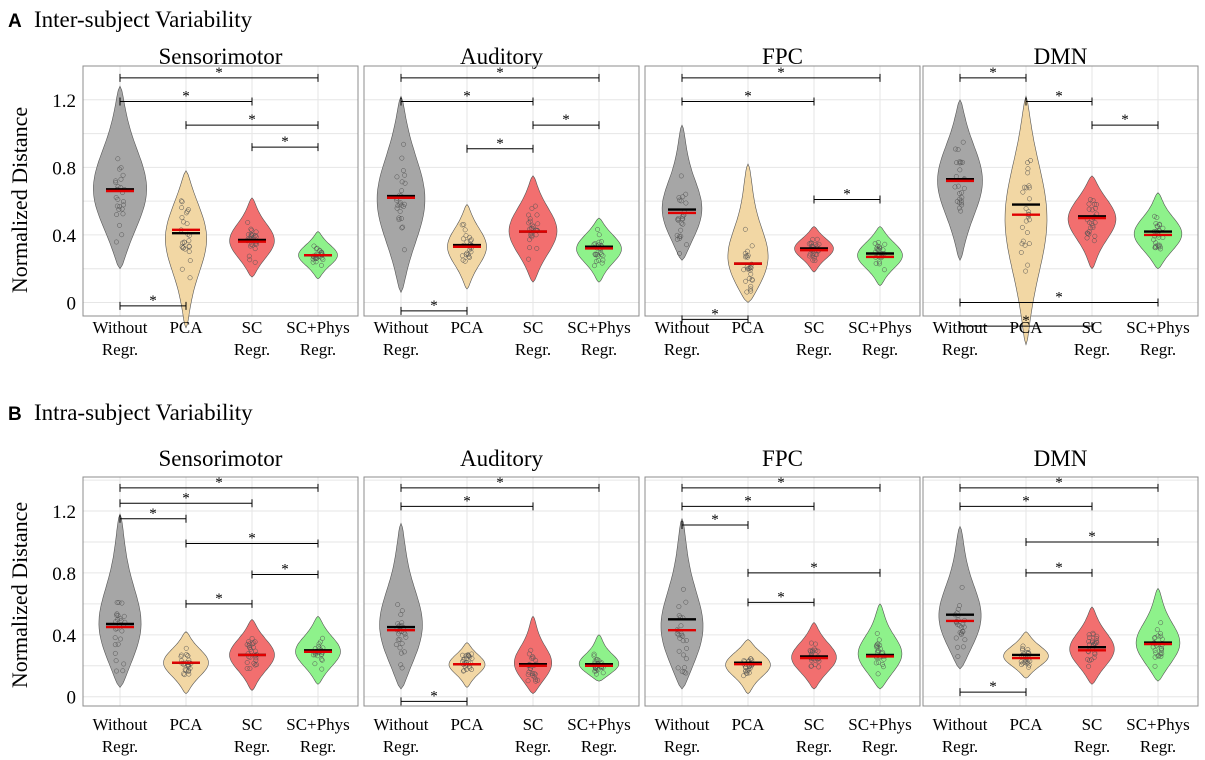 The image size is (1205, 760). What do you see at coordinates (1026, 655) in the screenshot?
I see `violin-pca` at bounding box center [1026, 655].